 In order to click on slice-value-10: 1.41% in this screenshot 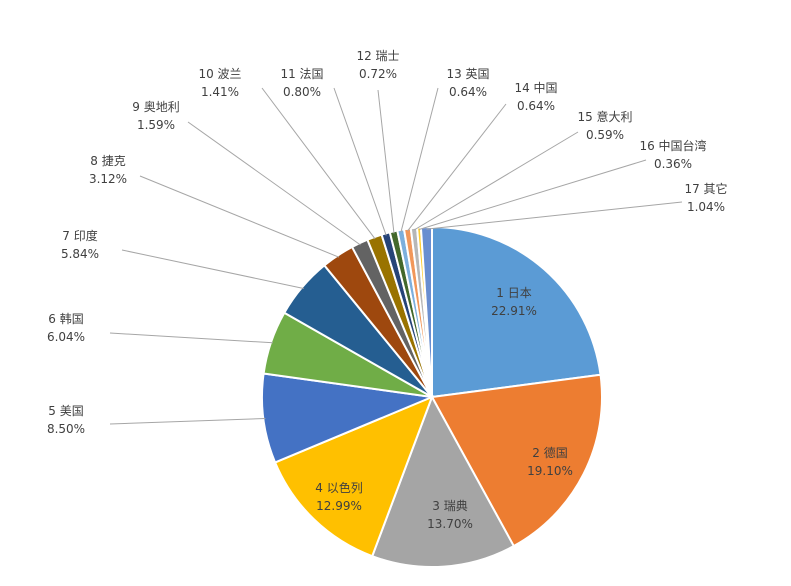, I will do `click(220, 92)`.